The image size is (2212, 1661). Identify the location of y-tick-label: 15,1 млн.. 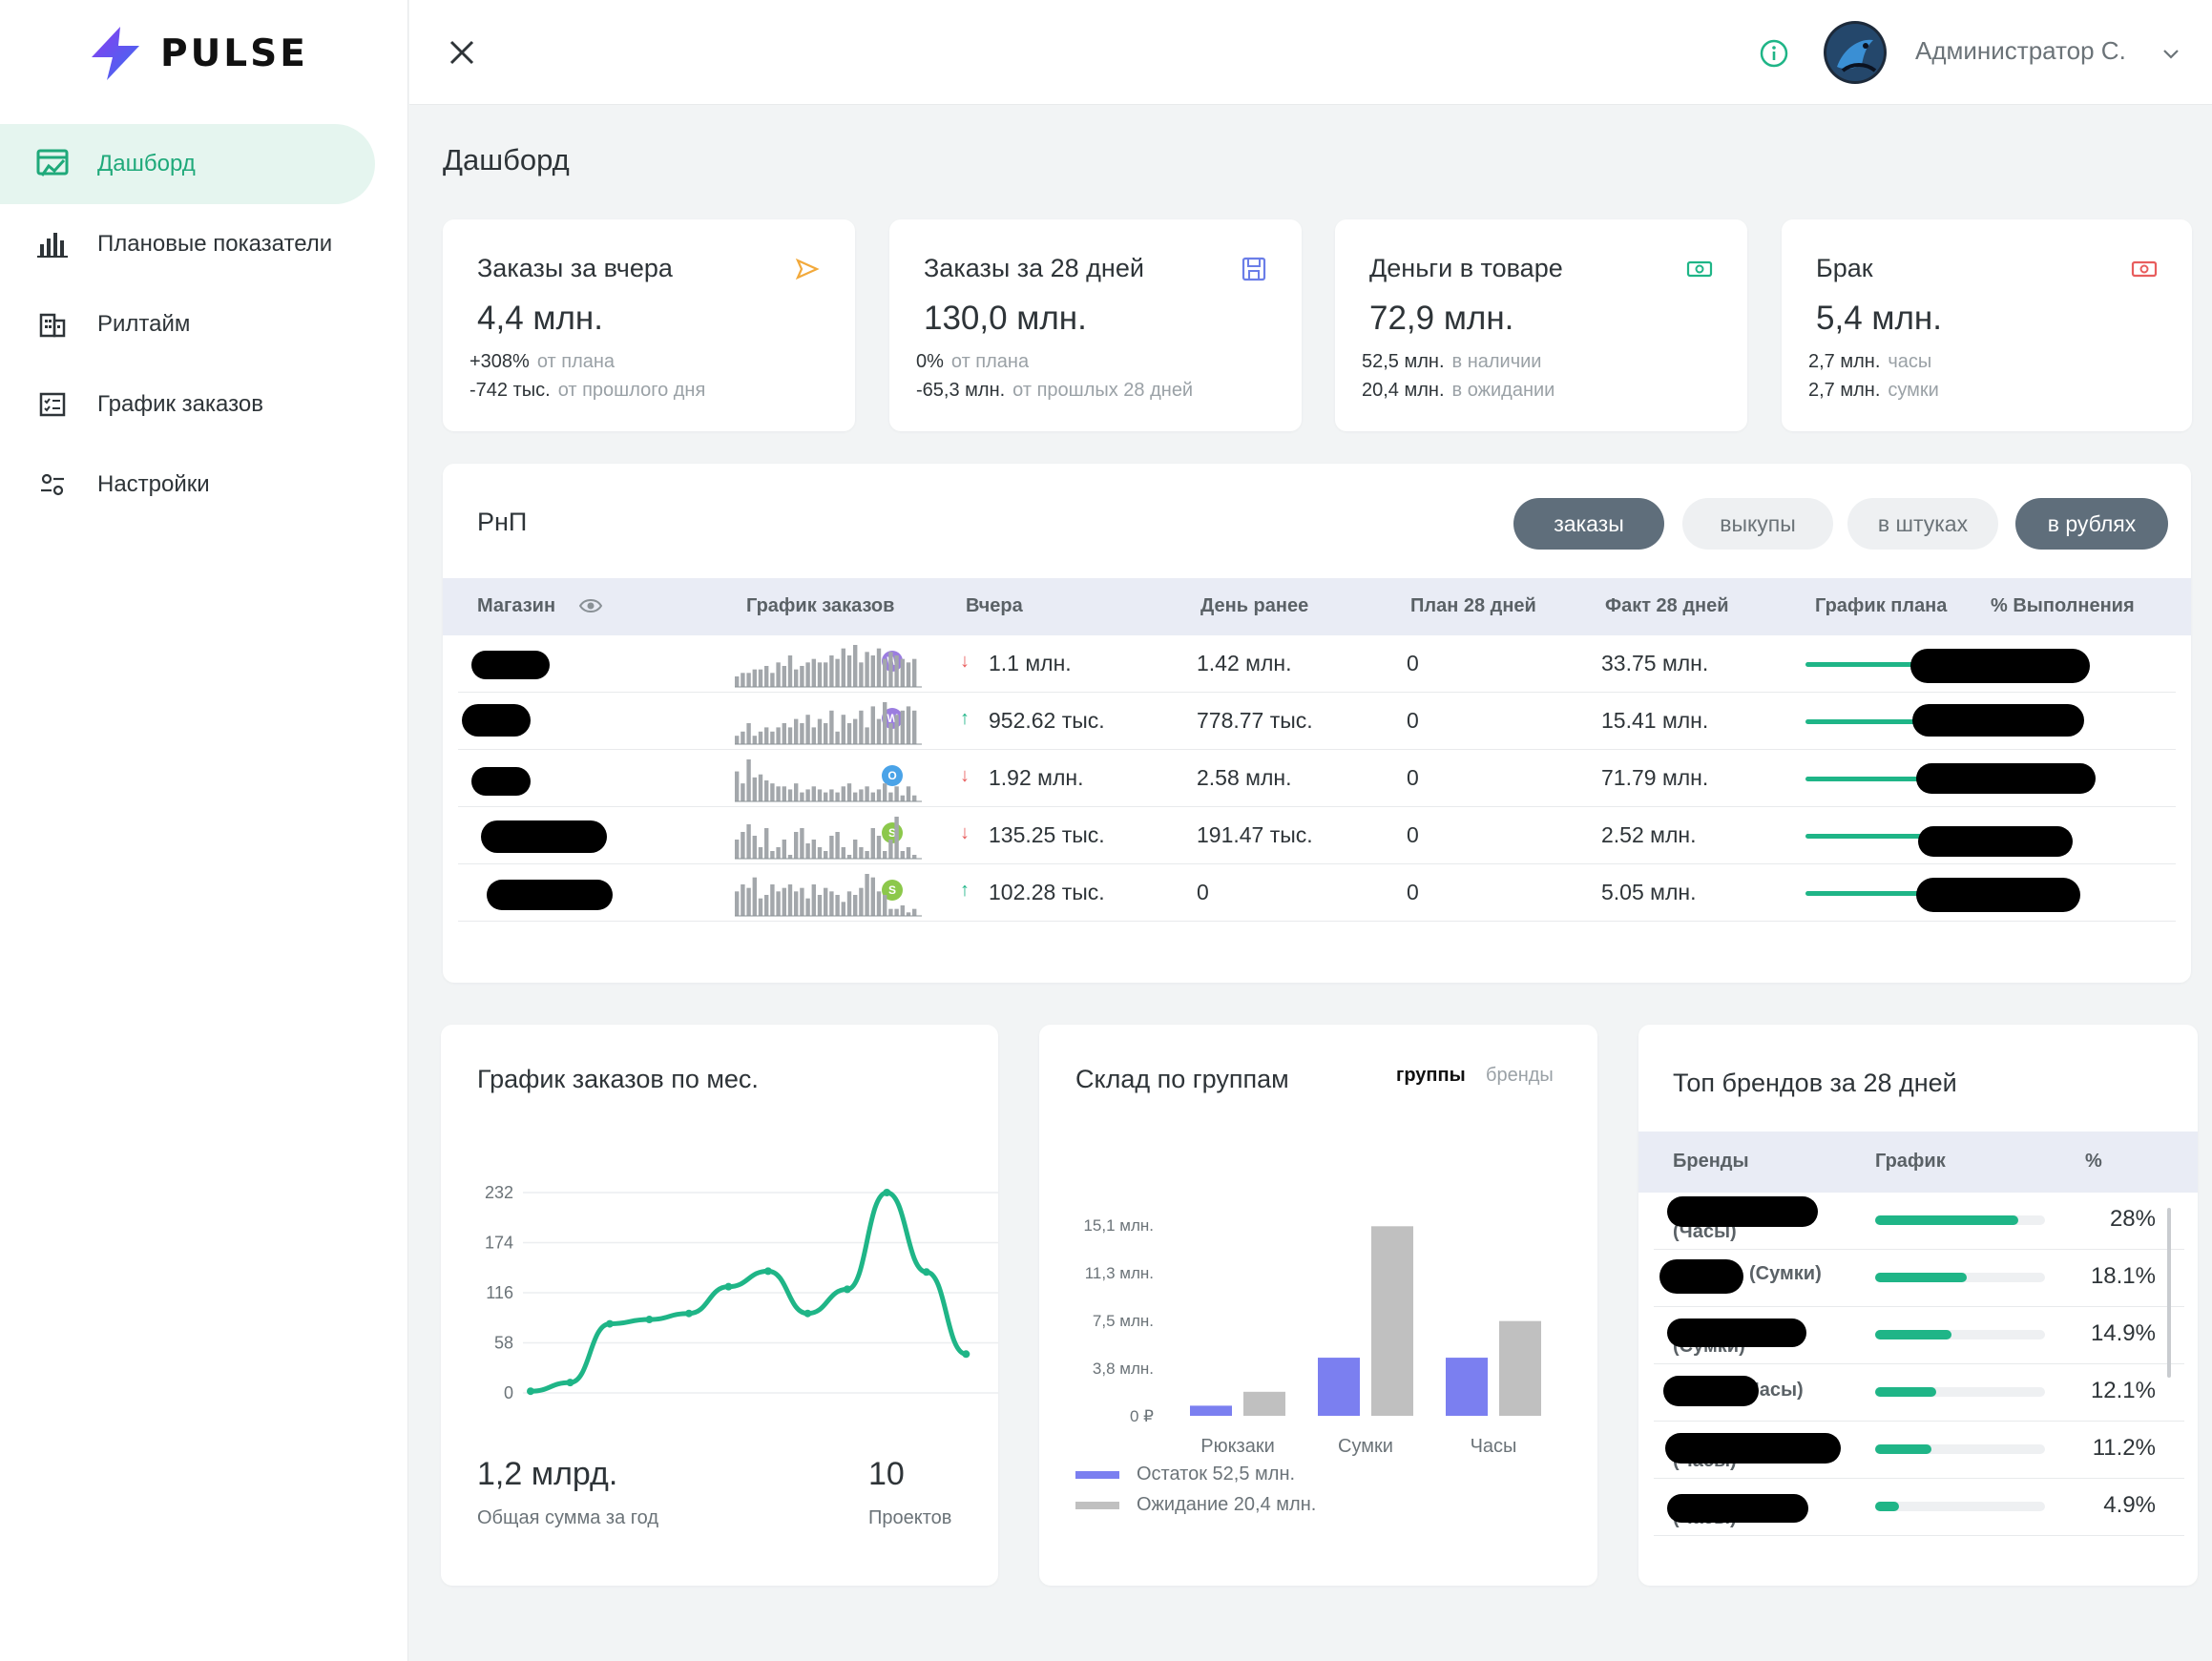
(1118, 1225).